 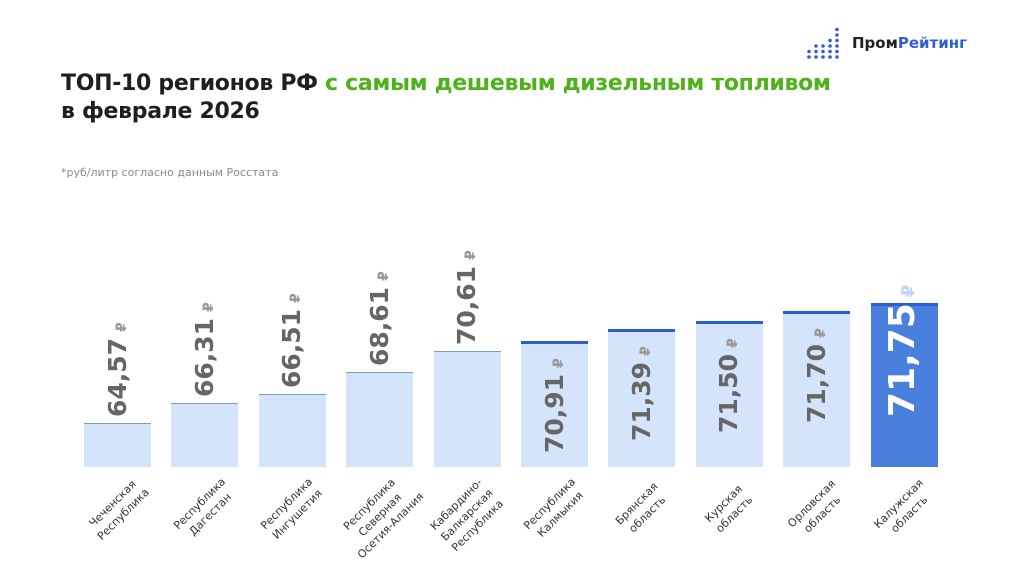 What do you see at coordinates (467, 515) in the screenshot?
I see `category-label: Кабардино- Балкарская Республика` at bounding box center [467, 515].